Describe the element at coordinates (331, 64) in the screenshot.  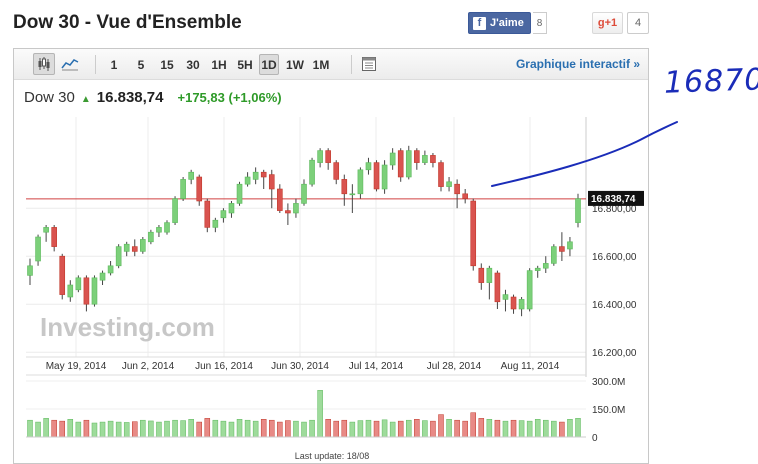
I see `chart-toolbar: 1 5 15 30 1H 5H 1D 1W 1M Graphique interactif »` at that location.